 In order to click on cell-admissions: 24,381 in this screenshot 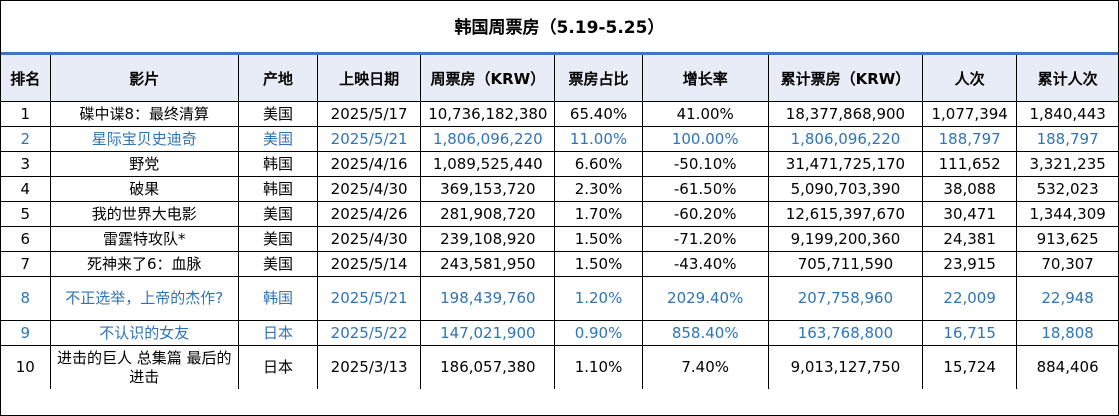, I will do `click(970, 239)`.